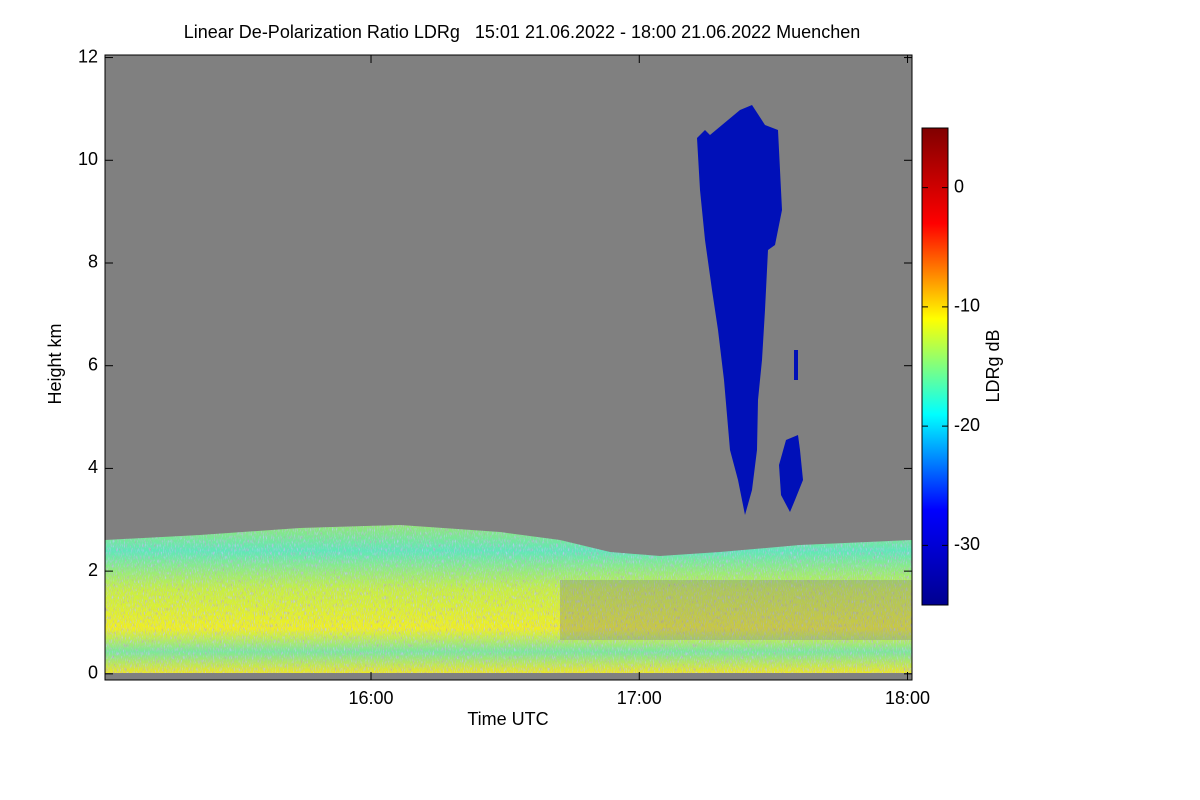 This screenshot has height=800, width=1200. Describe the element at coordinates (967, 306) in the screenshot. I see `colorbar-tick-label: -10` at that location.